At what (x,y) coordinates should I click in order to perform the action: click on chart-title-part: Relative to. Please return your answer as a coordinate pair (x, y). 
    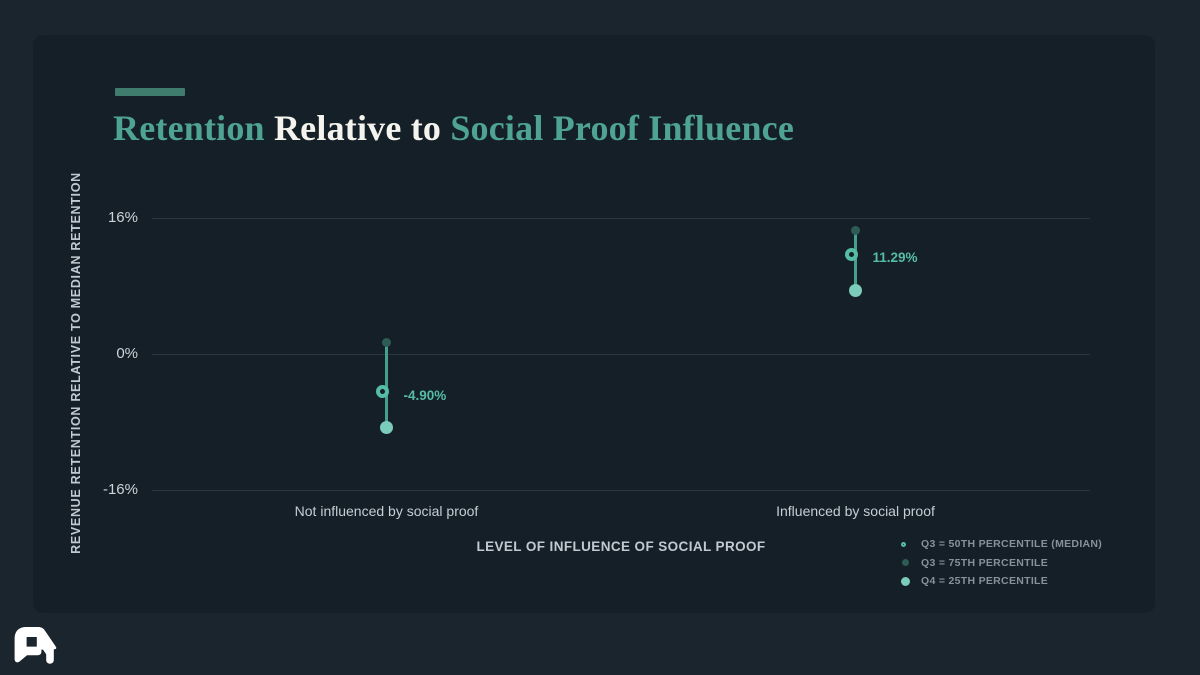
    Looking at the image, I should click on (362, 128).